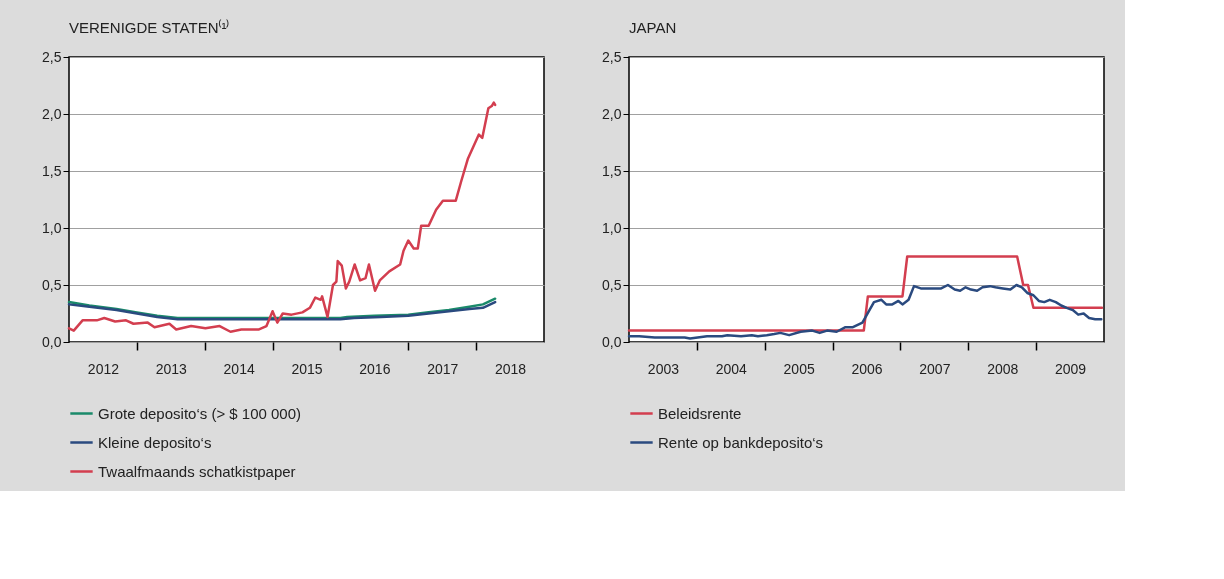 This screenshot has width=1224, height=579. I want to click on x-tick-label: 2007, so click(935, 368).